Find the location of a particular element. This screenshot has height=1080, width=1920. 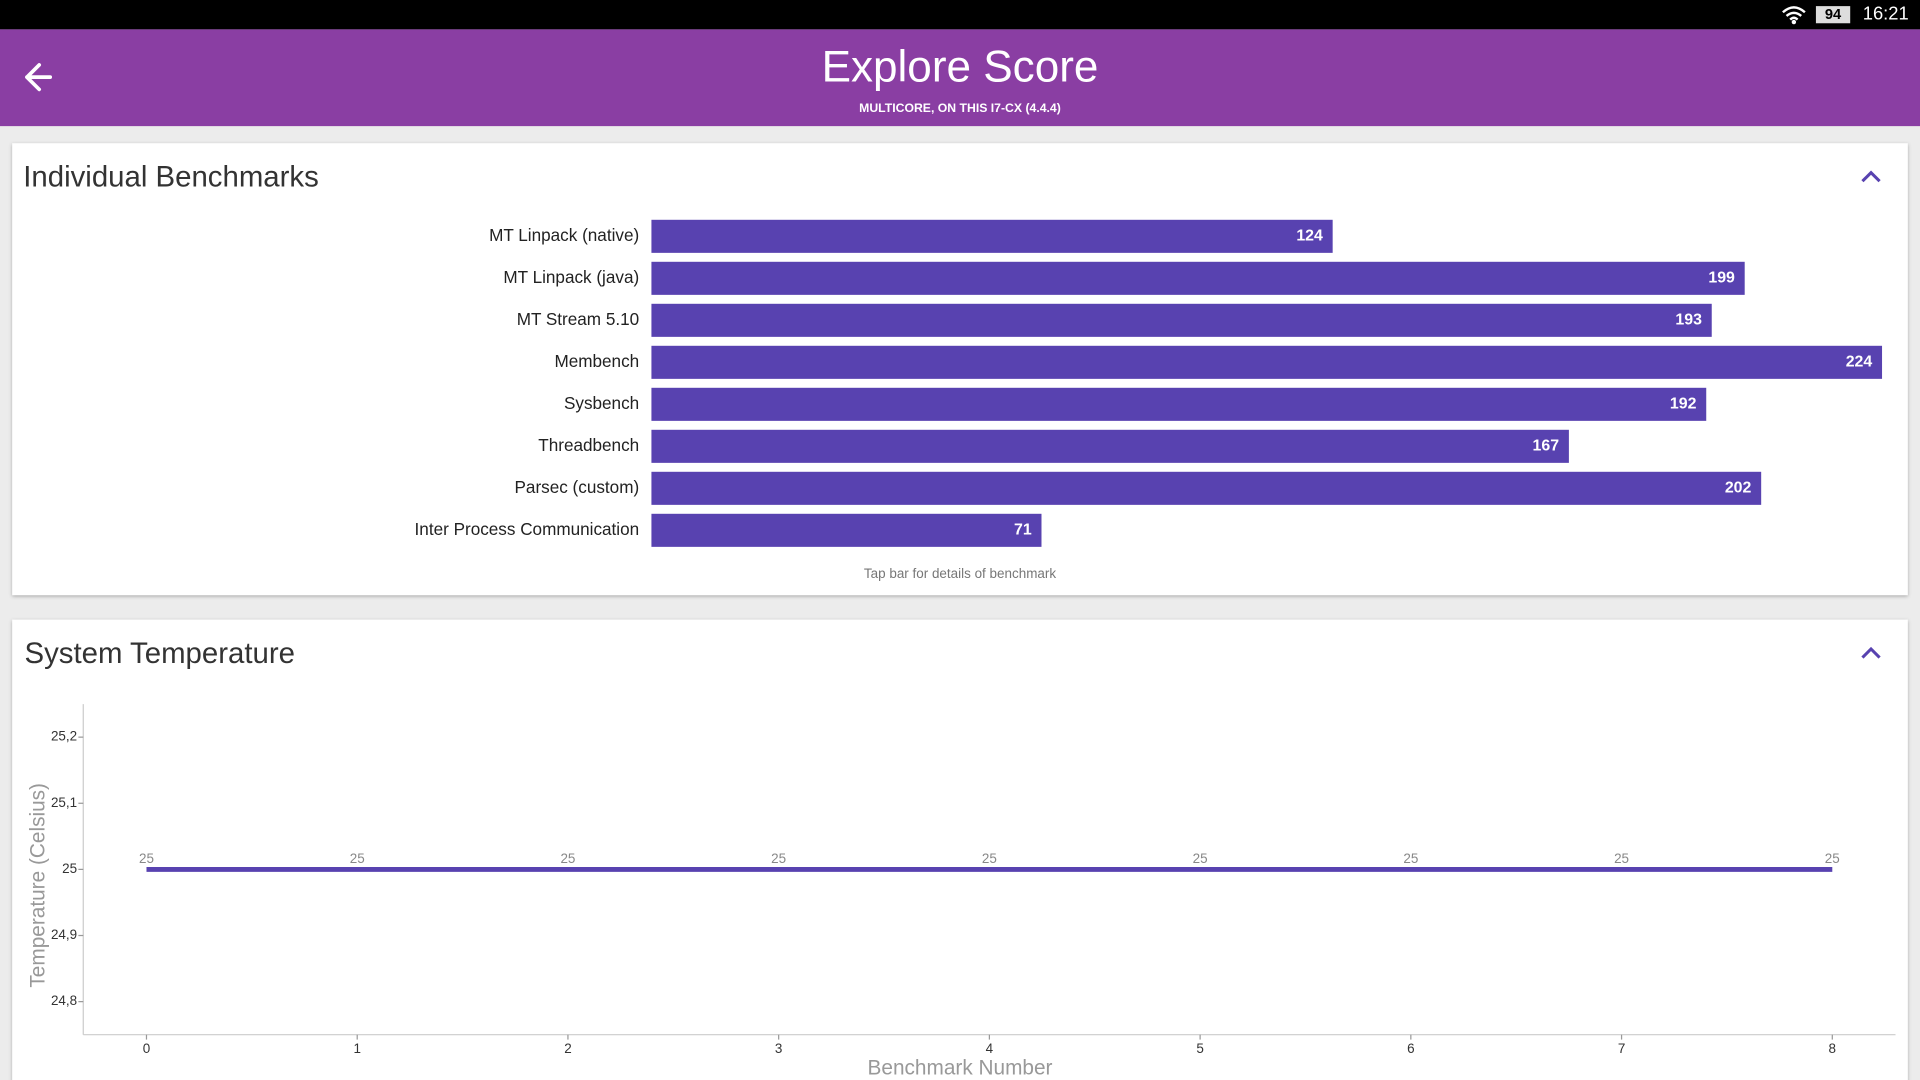

bar-label: MT Linpack (java) is located at coordinates (571, 277).